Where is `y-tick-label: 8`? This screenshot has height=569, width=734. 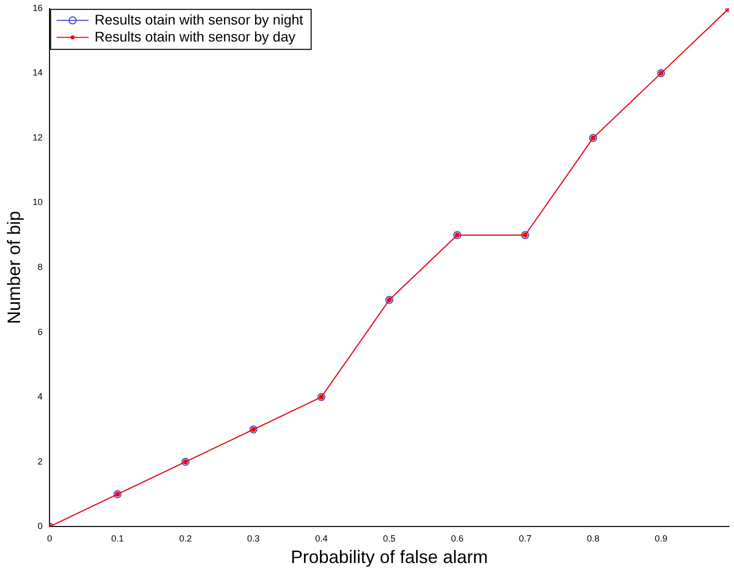 y-tick-label: 8 is located at coordinates (40, 267).